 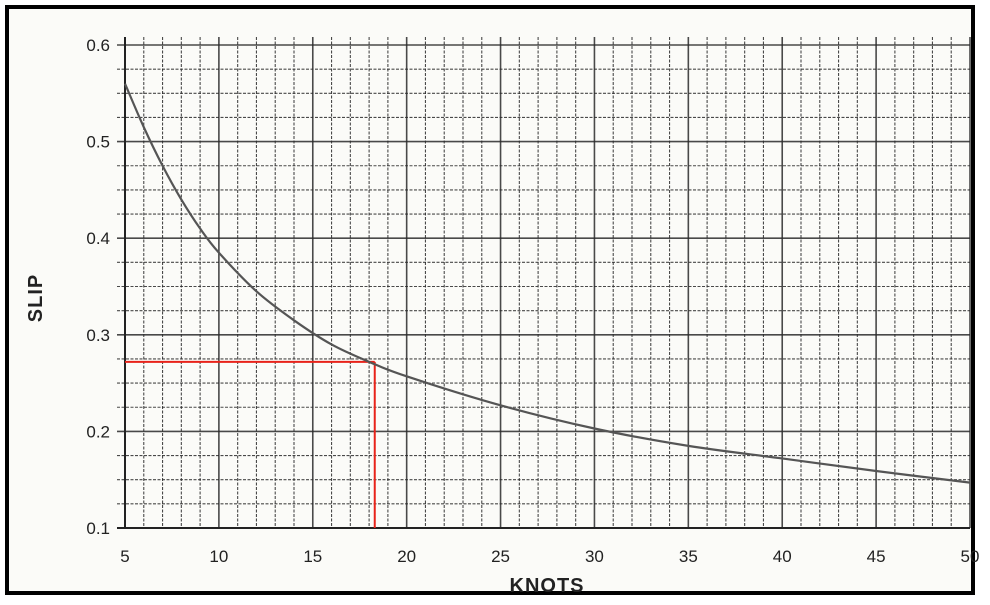 I want to click on x-axis-ticks: 5 10 15 20 25 30 35 40 45 50, so click(x=549, y=556).